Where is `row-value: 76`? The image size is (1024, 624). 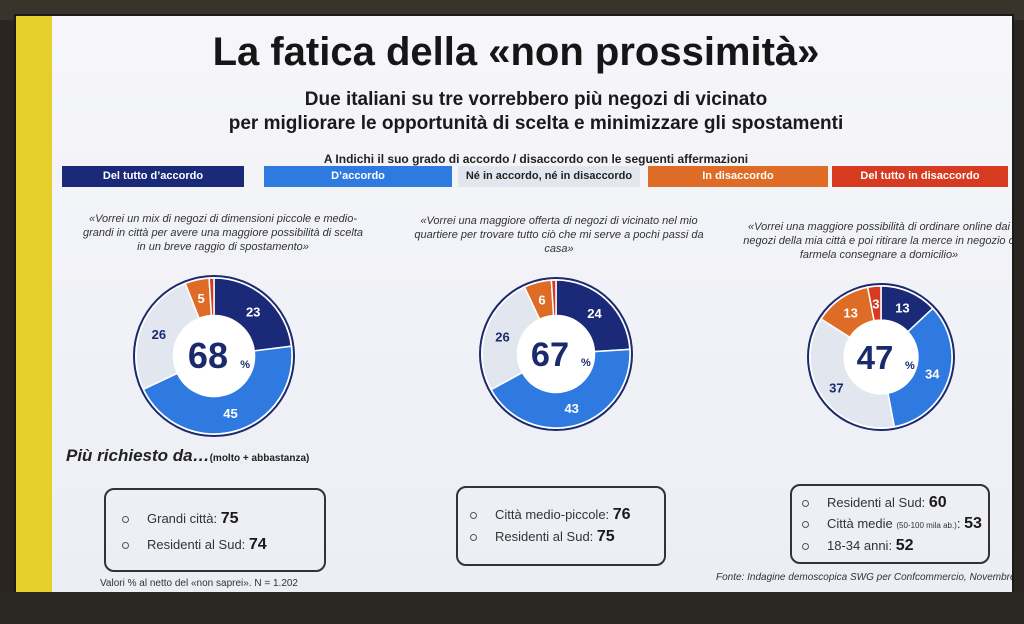 row-value: 76 is located at coordinates (621, 514).